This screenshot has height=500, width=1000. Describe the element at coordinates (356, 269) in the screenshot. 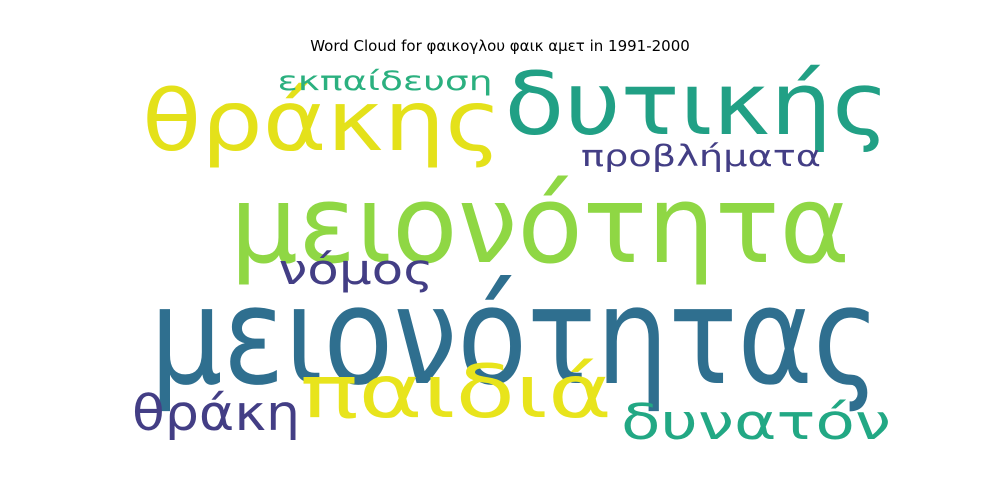

I see `word-8: νόμος` at that location.